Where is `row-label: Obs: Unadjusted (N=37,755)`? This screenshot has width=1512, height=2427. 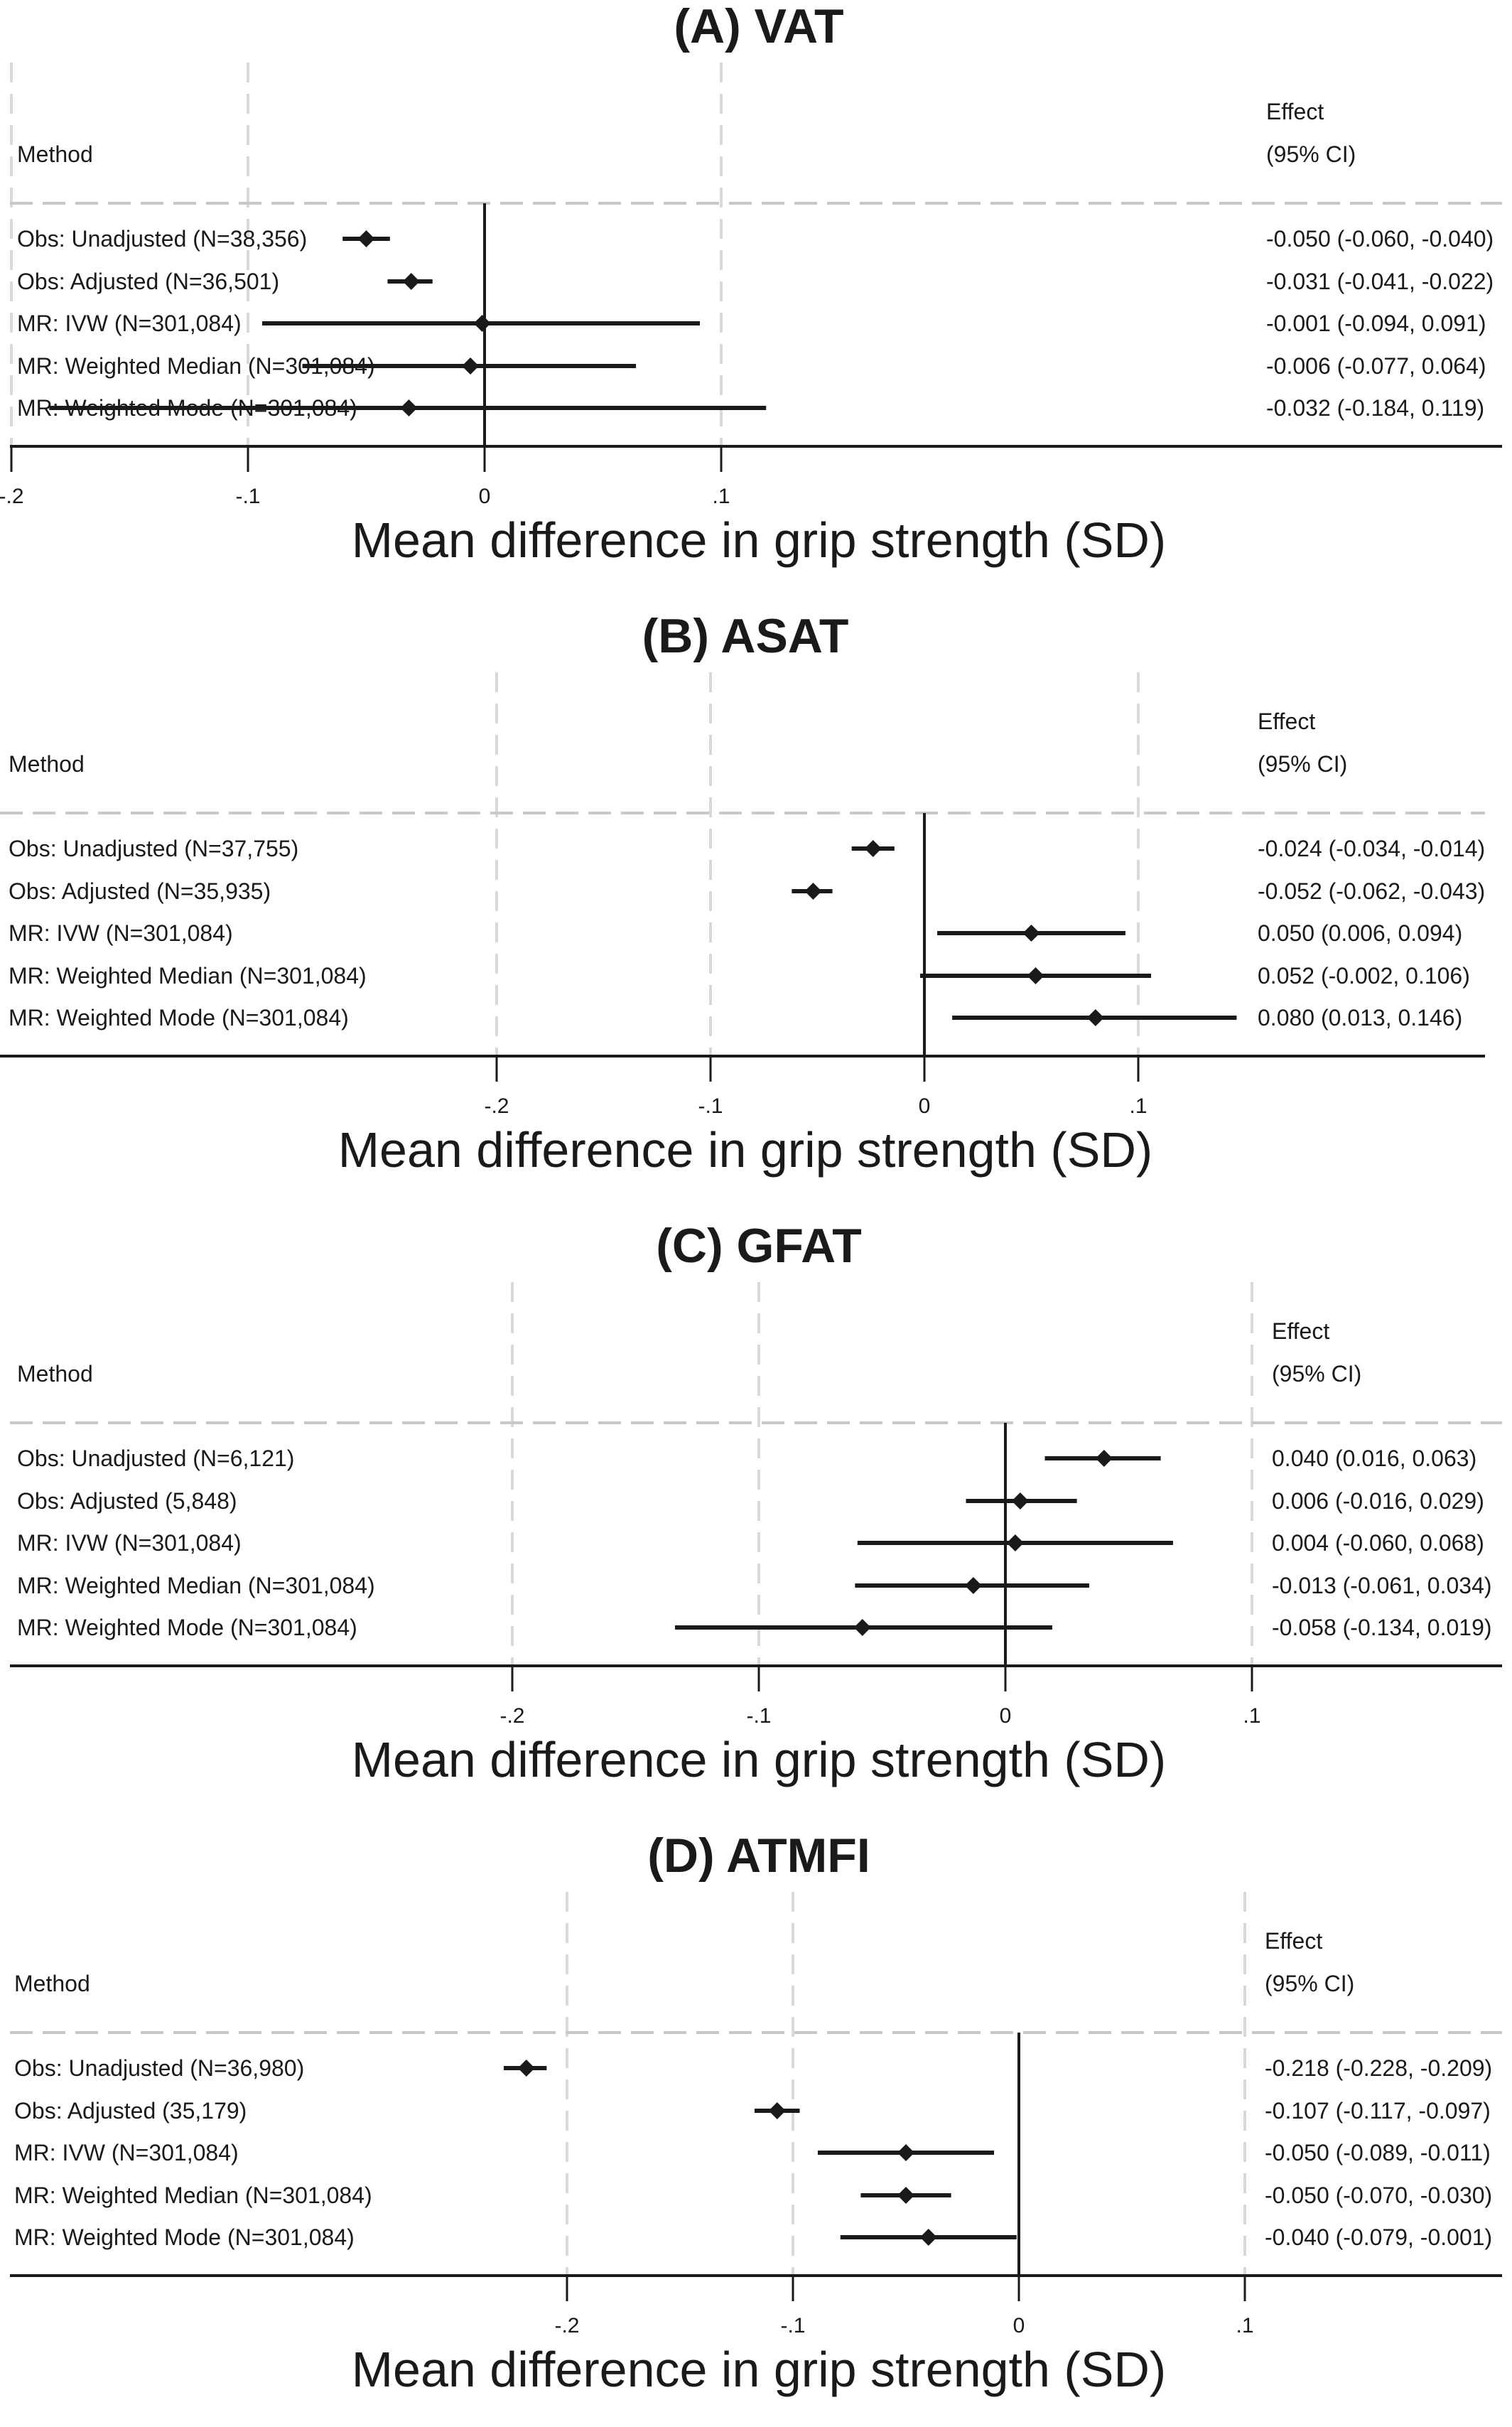
row-label: Obs: Unadjusted (N=37,755) is located at coordinates (153, 848).